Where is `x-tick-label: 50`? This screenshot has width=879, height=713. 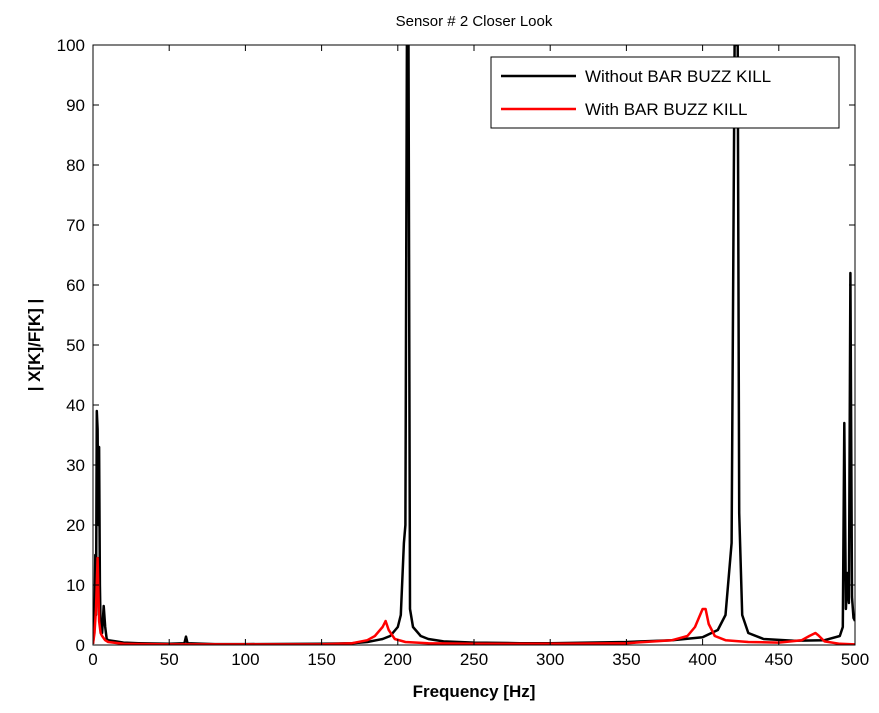 x-tick-label: 50 is located at coordinates (169, 659).